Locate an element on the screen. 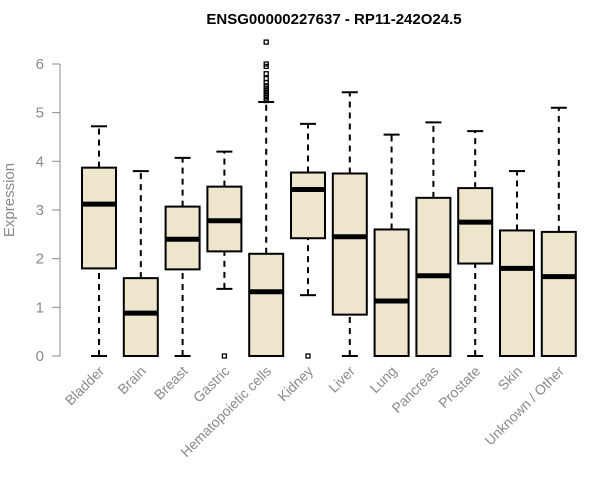  y-tick-label: 0 is located at coordinates (40, 356).